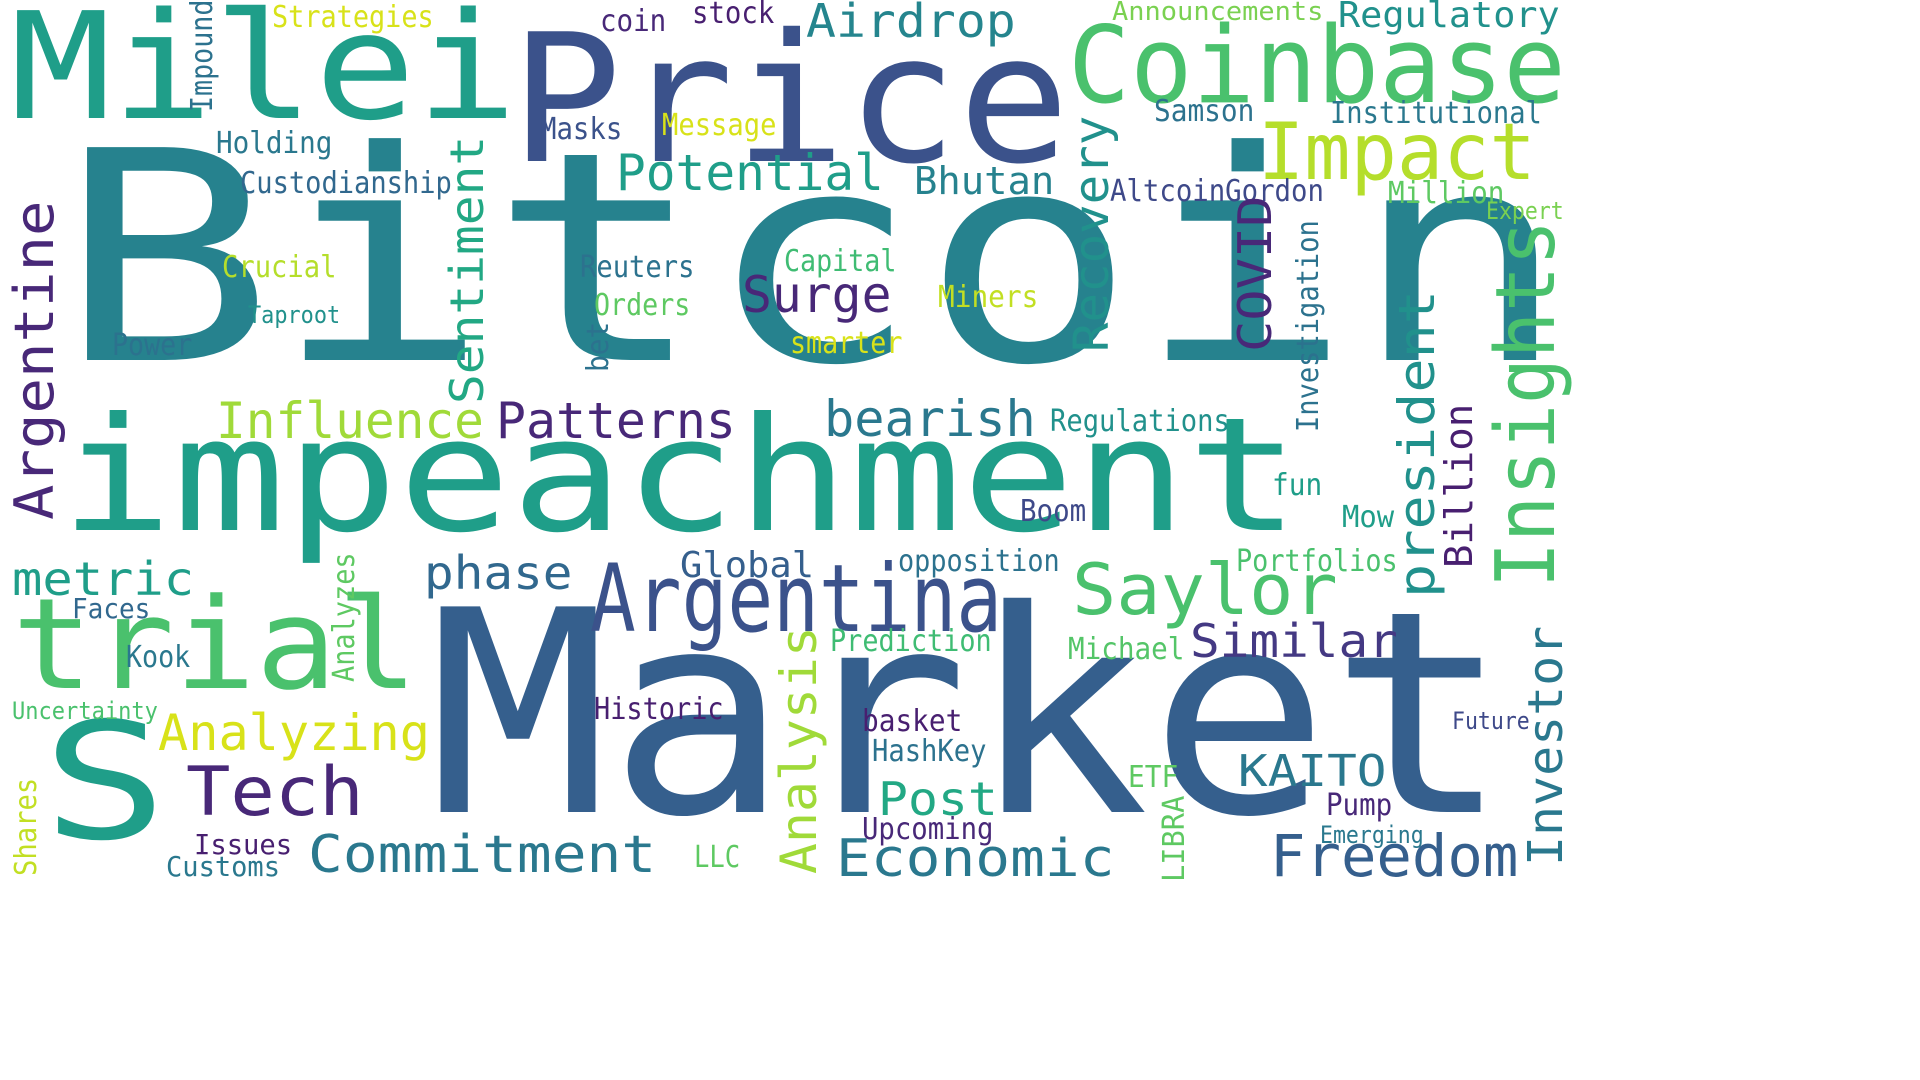 The image size is (1920, 1080). I want to click on word-expert: Expert, so click(1525, 210).